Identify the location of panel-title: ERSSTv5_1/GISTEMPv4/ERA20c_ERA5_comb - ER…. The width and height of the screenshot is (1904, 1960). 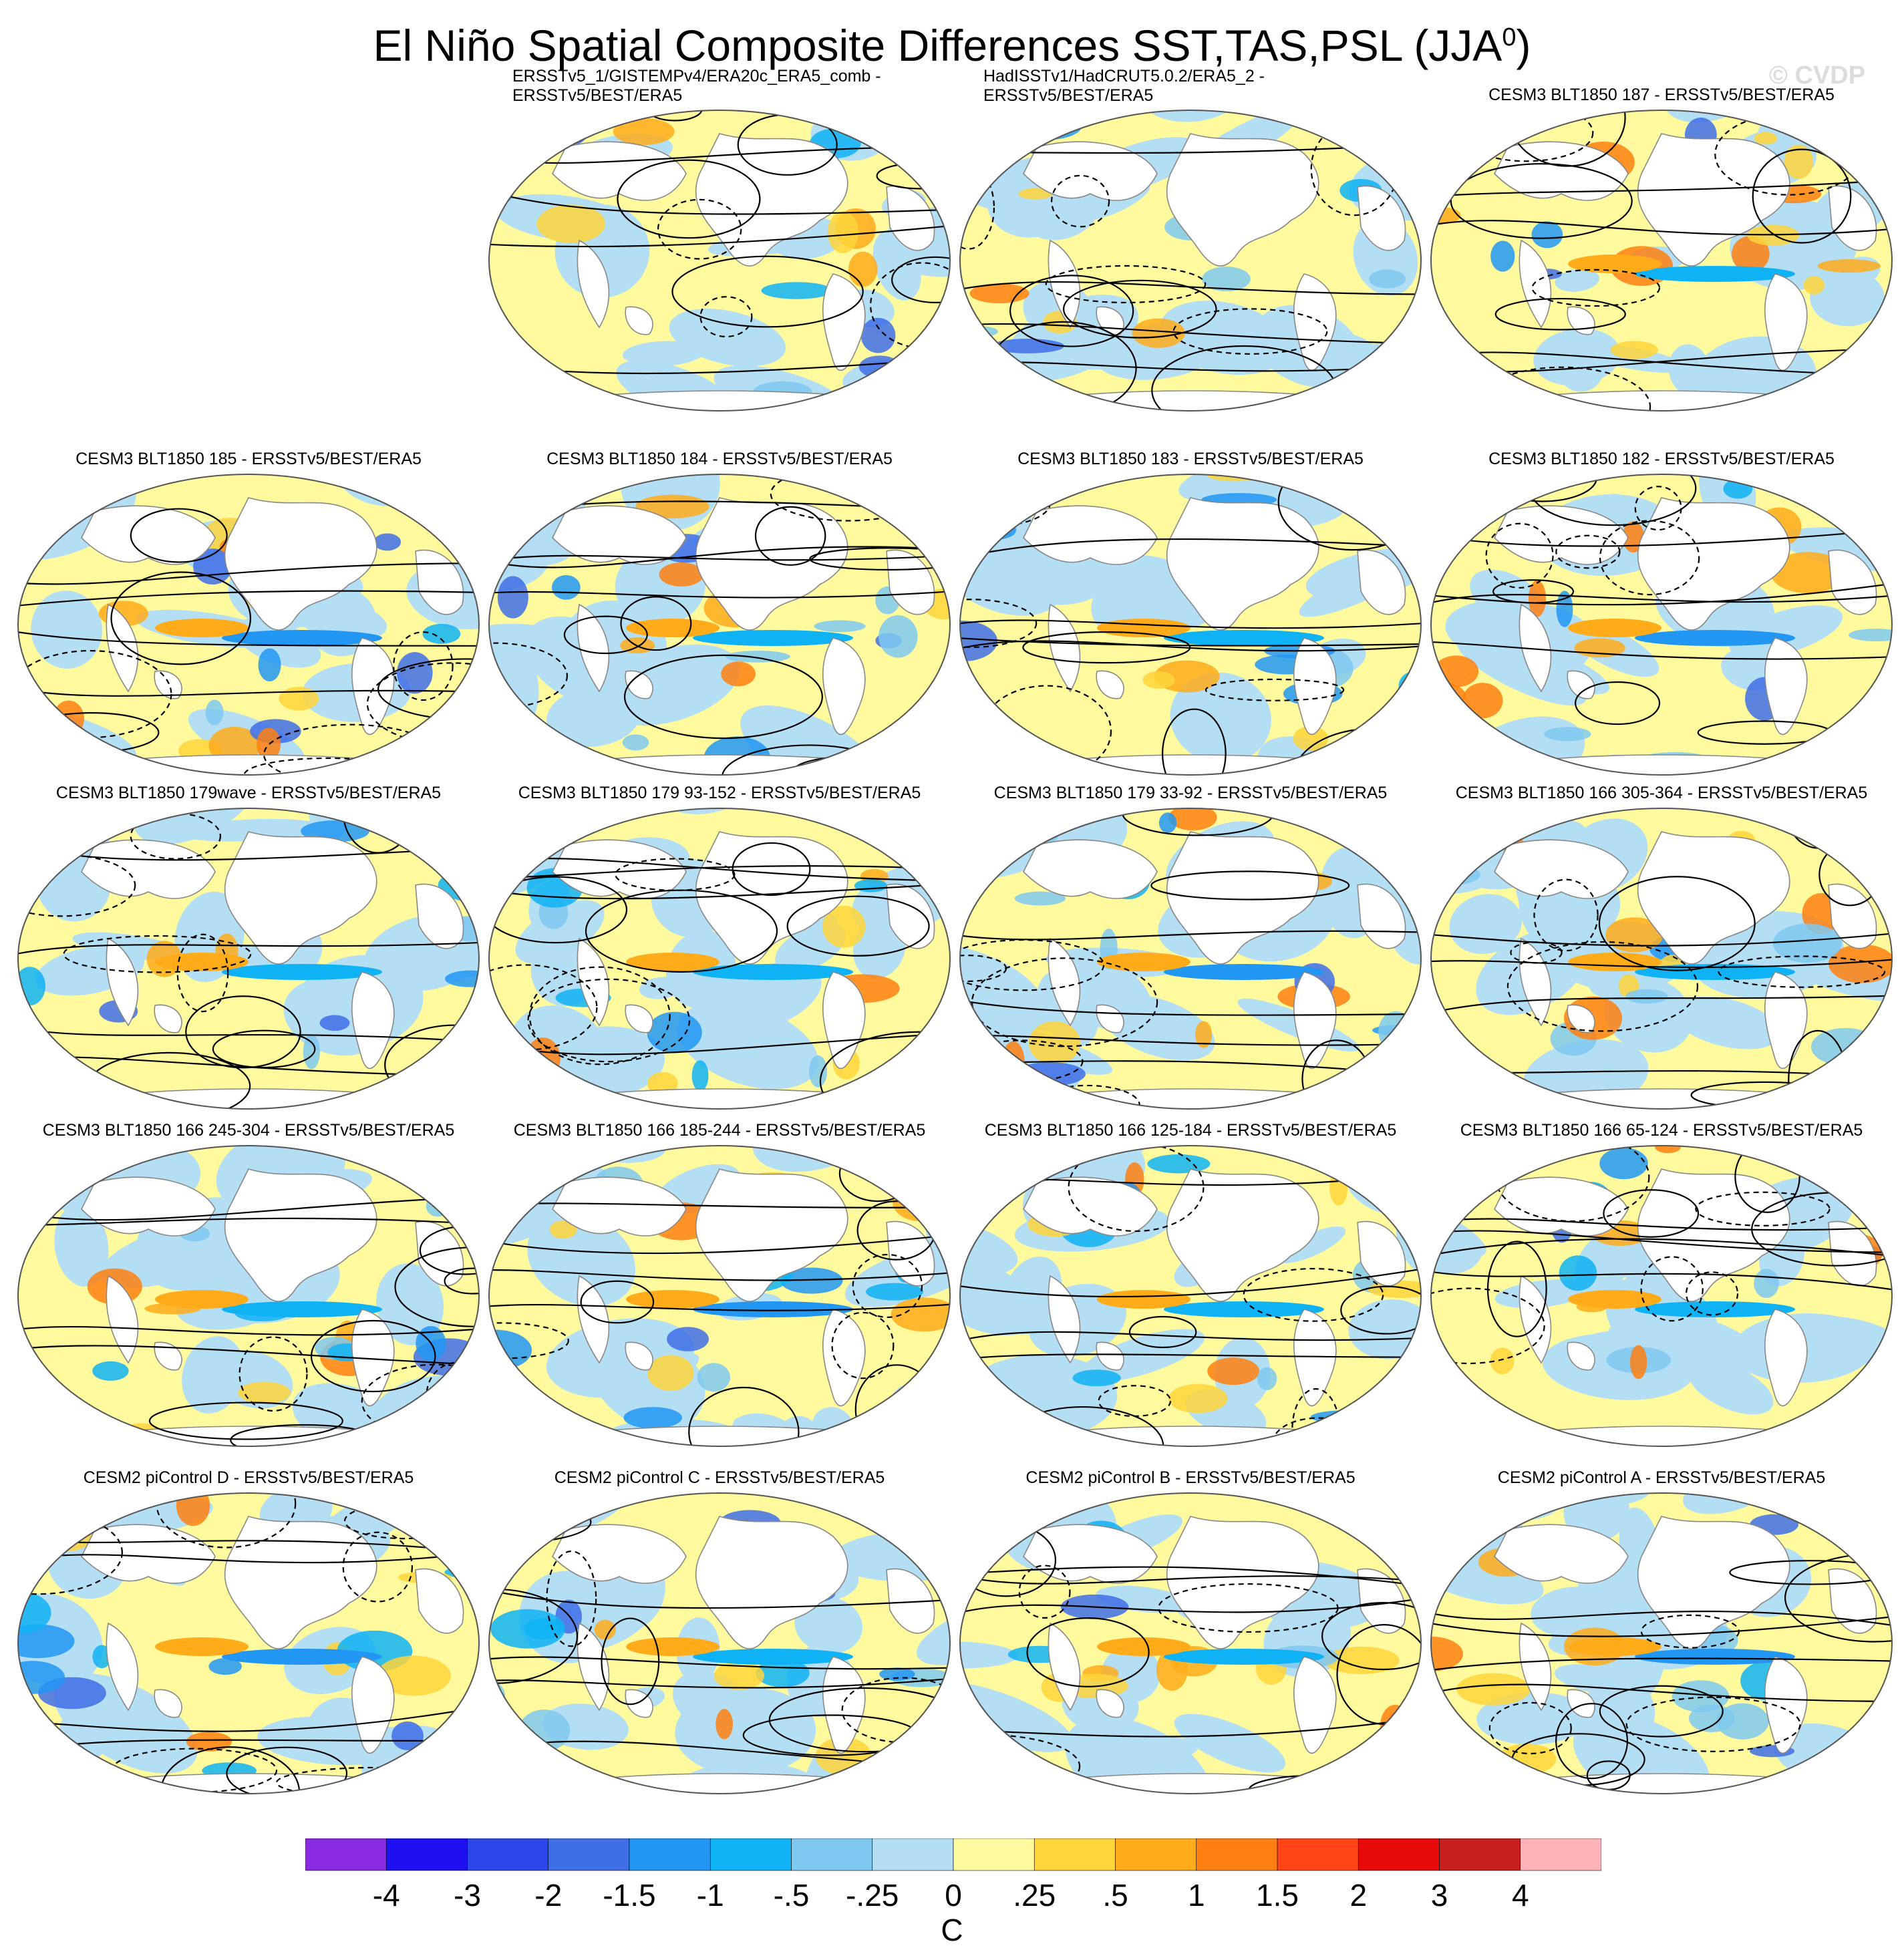
(732, 87).